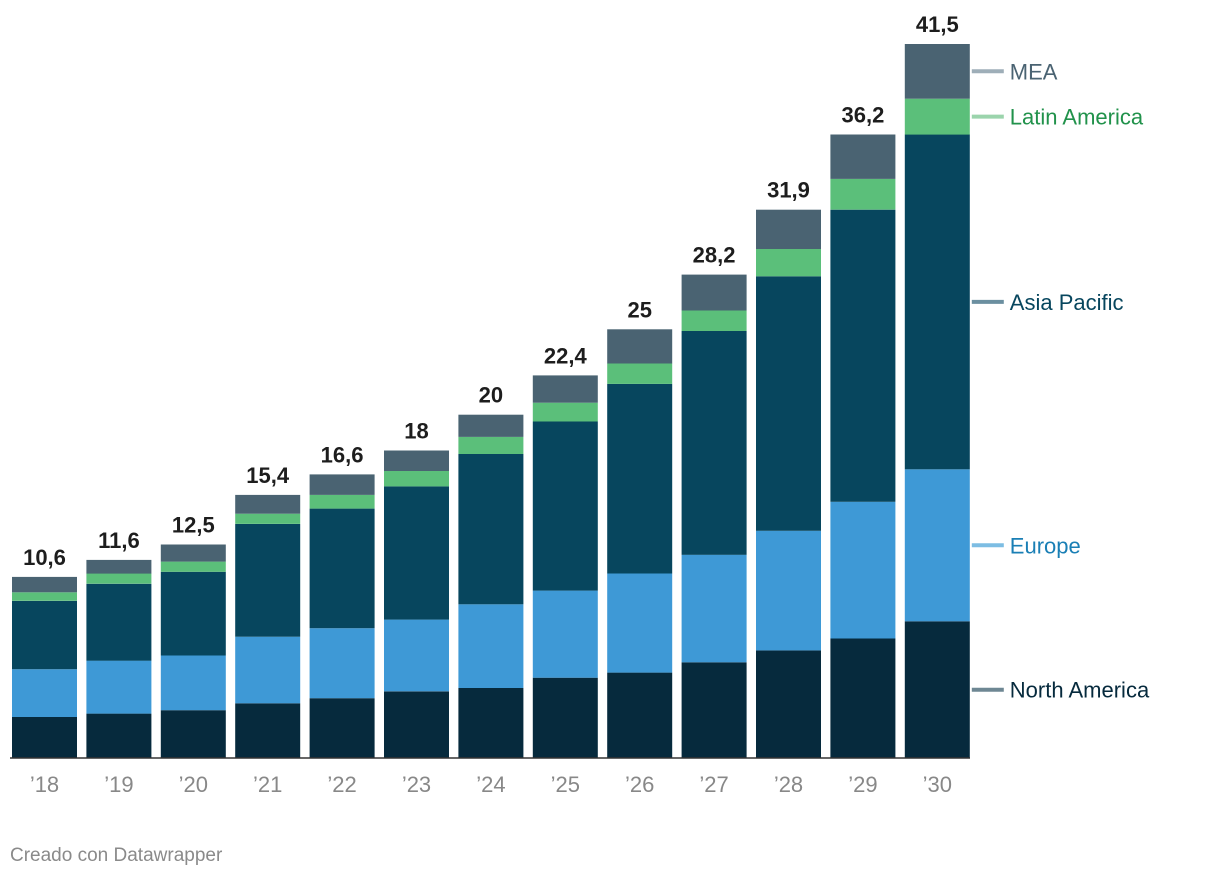 Image resolution: width=1220 pixels, height=882 pixels. What do you see at coordinates (1077, 117) in the screenshot?
I see `legend-label-latin-america: Latin America` at bounding box center [1077, 117].